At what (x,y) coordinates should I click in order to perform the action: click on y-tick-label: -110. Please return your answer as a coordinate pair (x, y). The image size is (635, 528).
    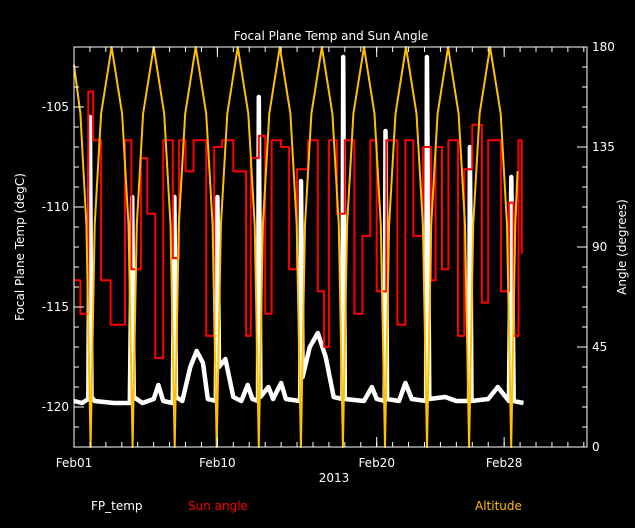
    Looking at the image, I should click on (55, 207).